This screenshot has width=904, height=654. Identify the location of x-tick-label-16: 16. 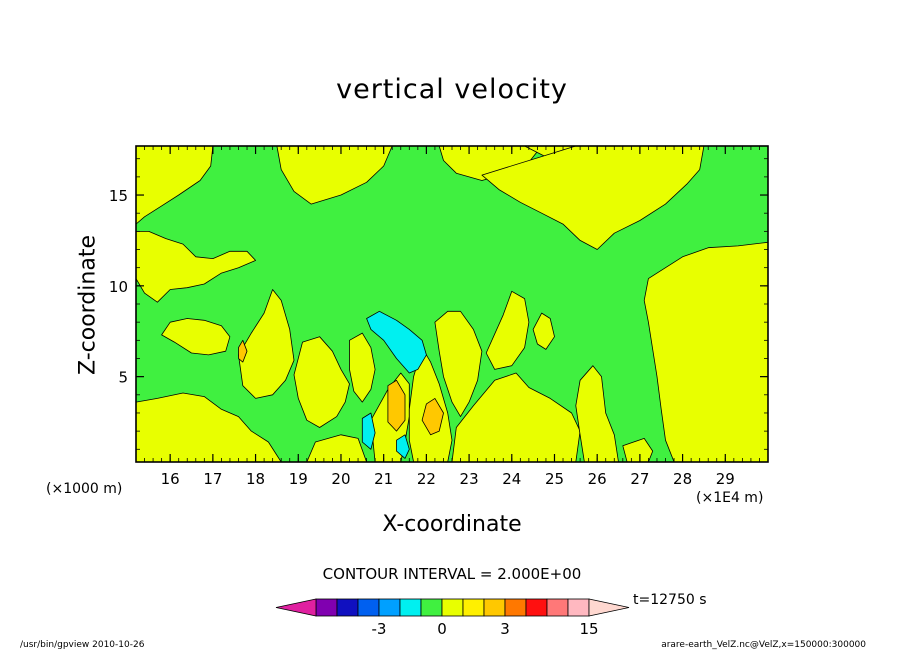
(170, 479).